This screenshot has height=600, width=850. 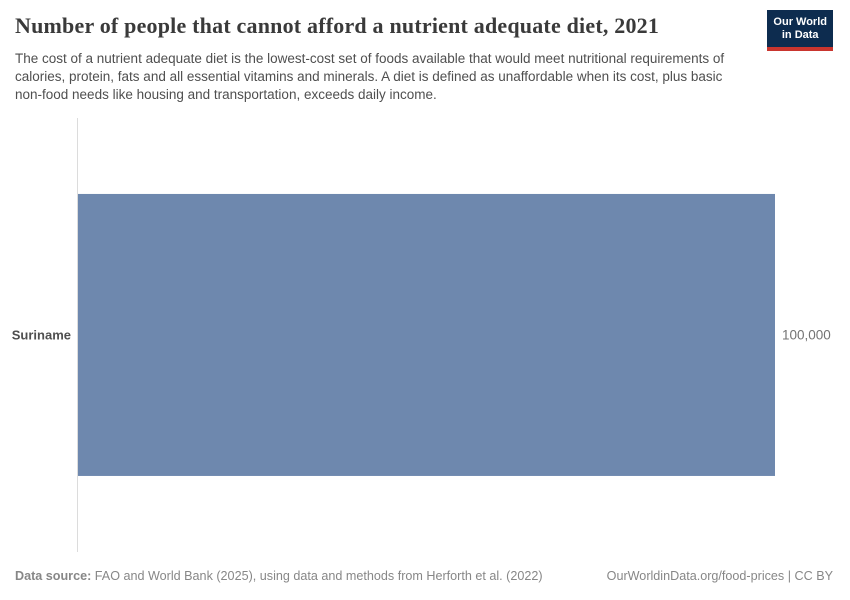 I want to click on owid-url-link: OurWorldinData.org/food-prices, so click(x=695, y=576).